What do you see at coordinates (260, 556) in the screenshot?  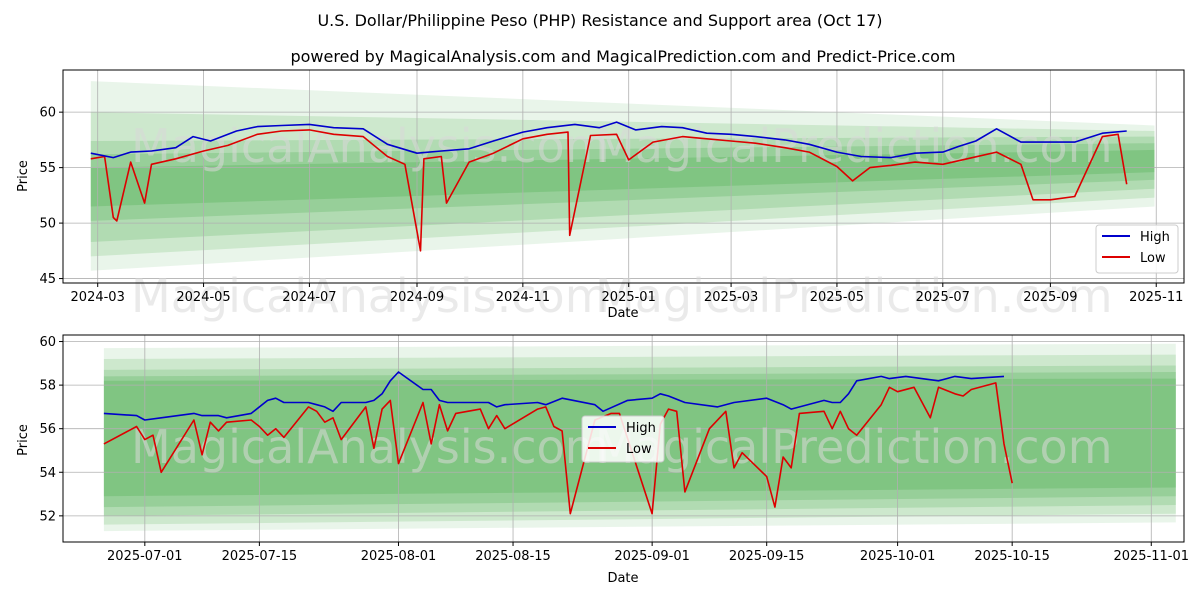 I see `x-tick-label: 2025-07-15` at bounding box center [260, 556].